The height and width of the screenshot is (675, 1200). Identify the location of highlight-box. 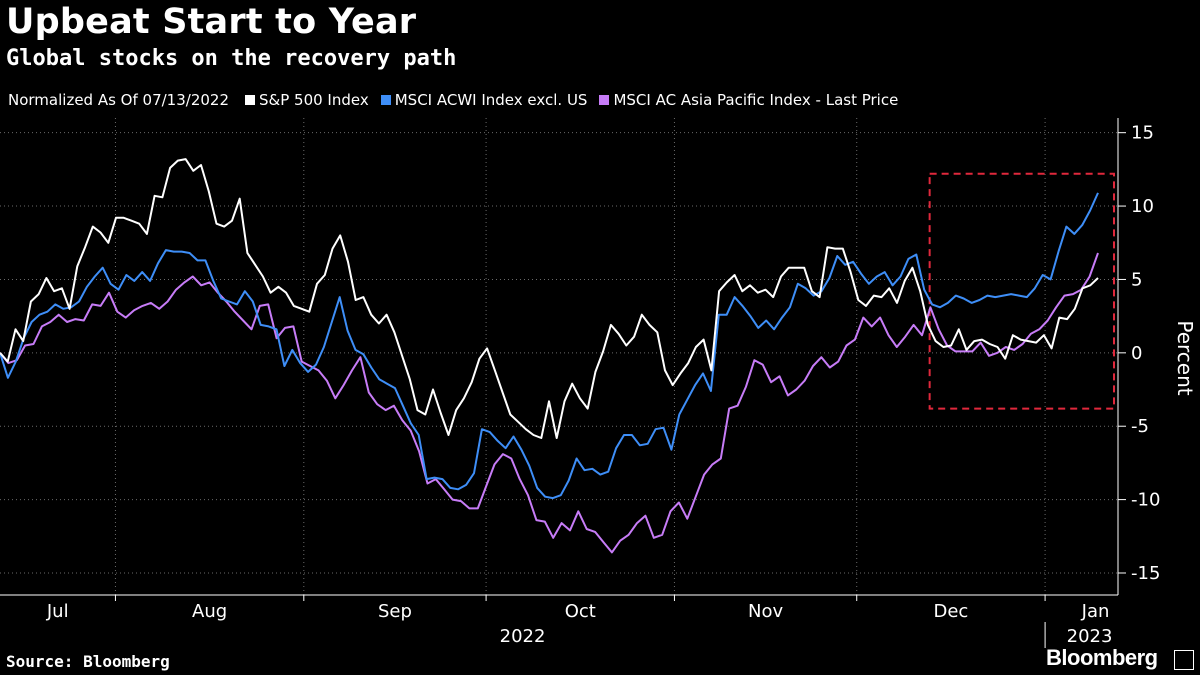
(1021, 291).